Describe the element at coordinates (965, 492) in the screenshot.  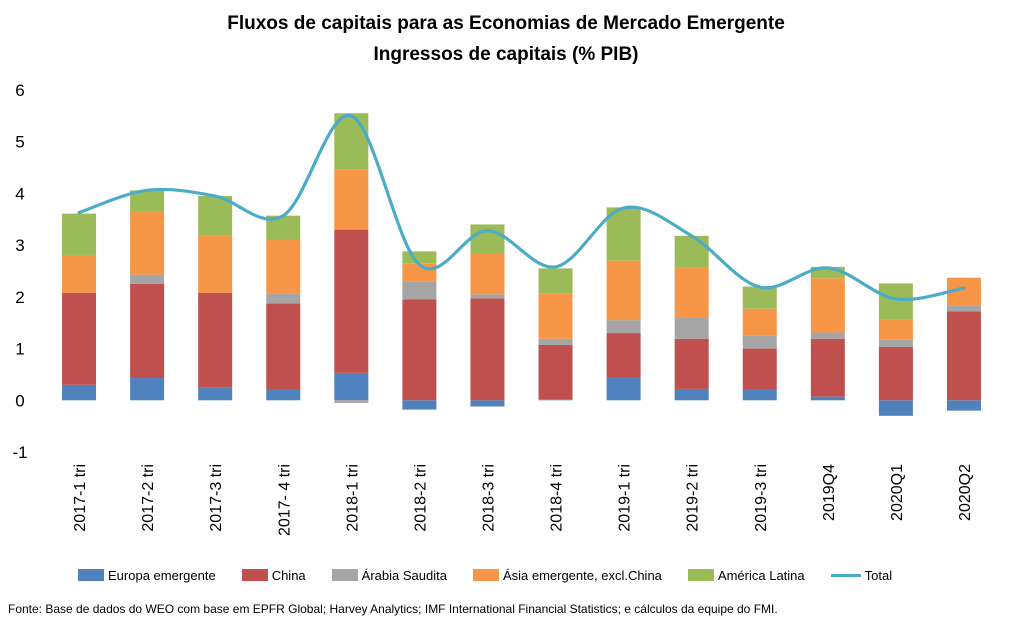
I see `x-tick-label: 2020Q2` at that location.